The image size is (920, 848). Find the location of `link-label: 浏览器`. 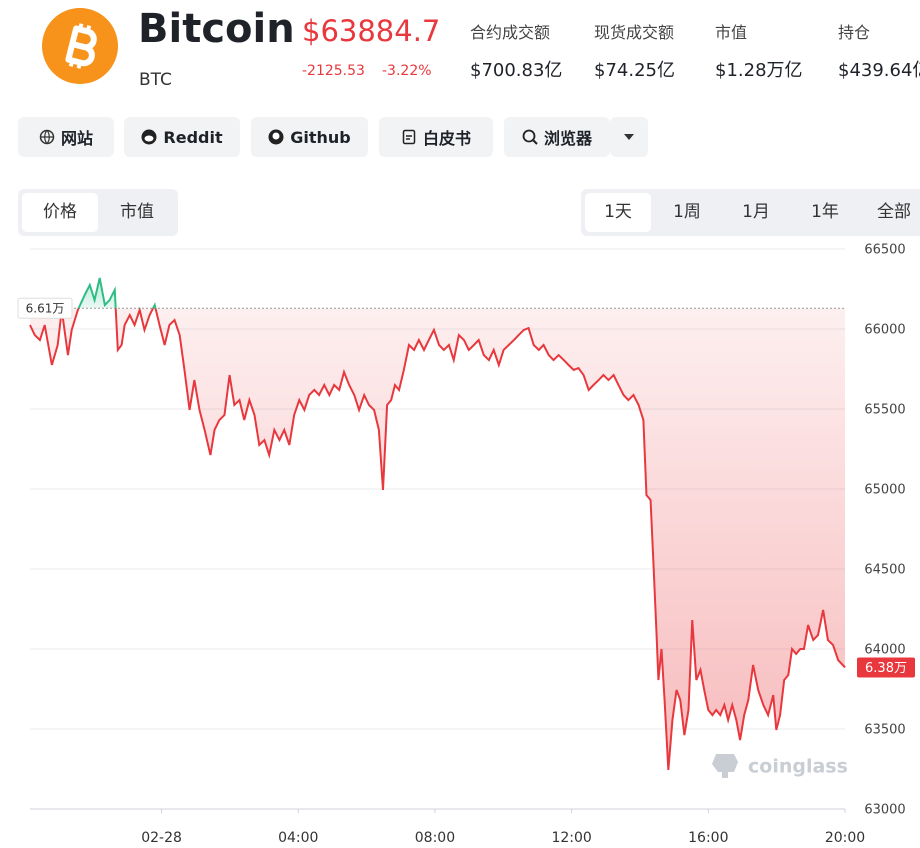

link-label: 浏览器 is located at coordinates (567, 138).